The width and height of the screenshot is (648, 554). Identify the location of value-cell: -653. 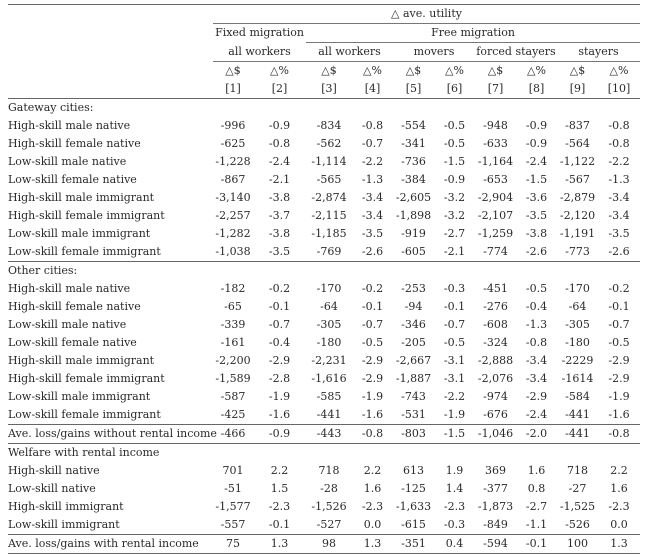
(495, 179).